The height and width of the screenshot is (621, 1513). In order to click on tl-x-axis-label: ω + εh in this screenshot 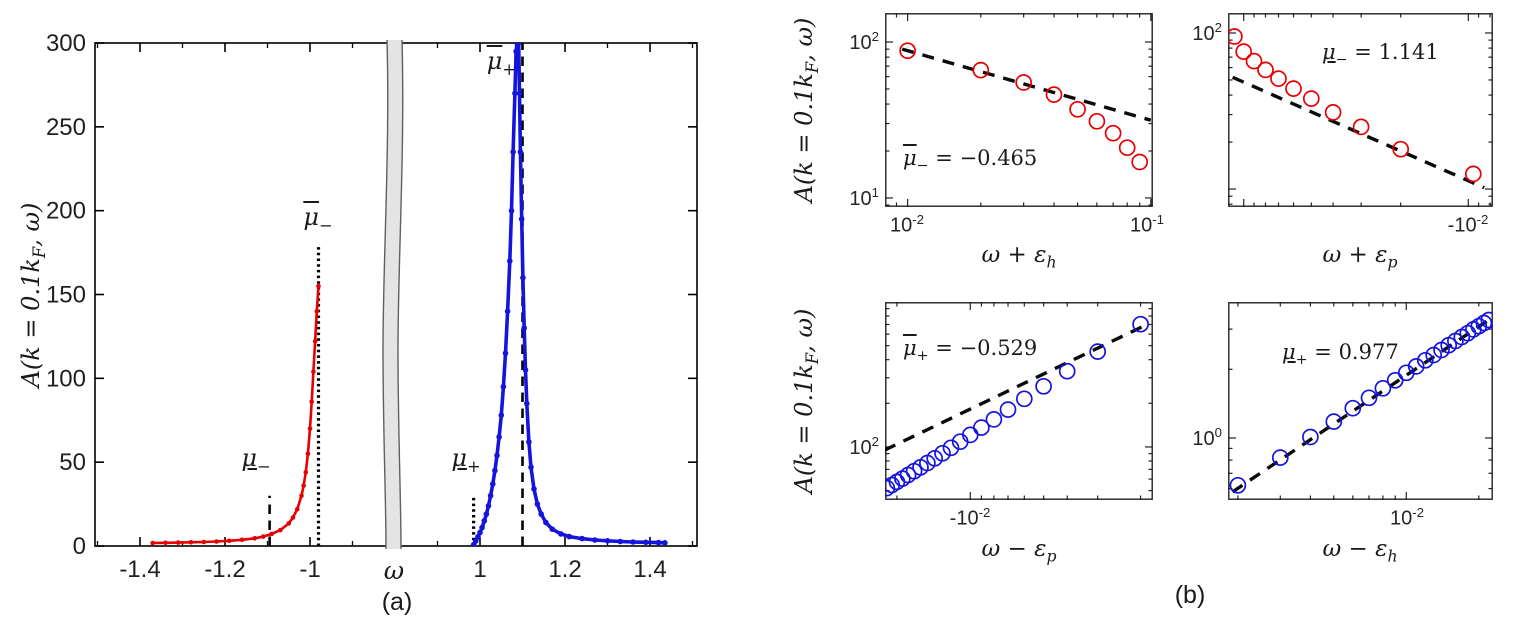, I will do `click(1019, 257)`.